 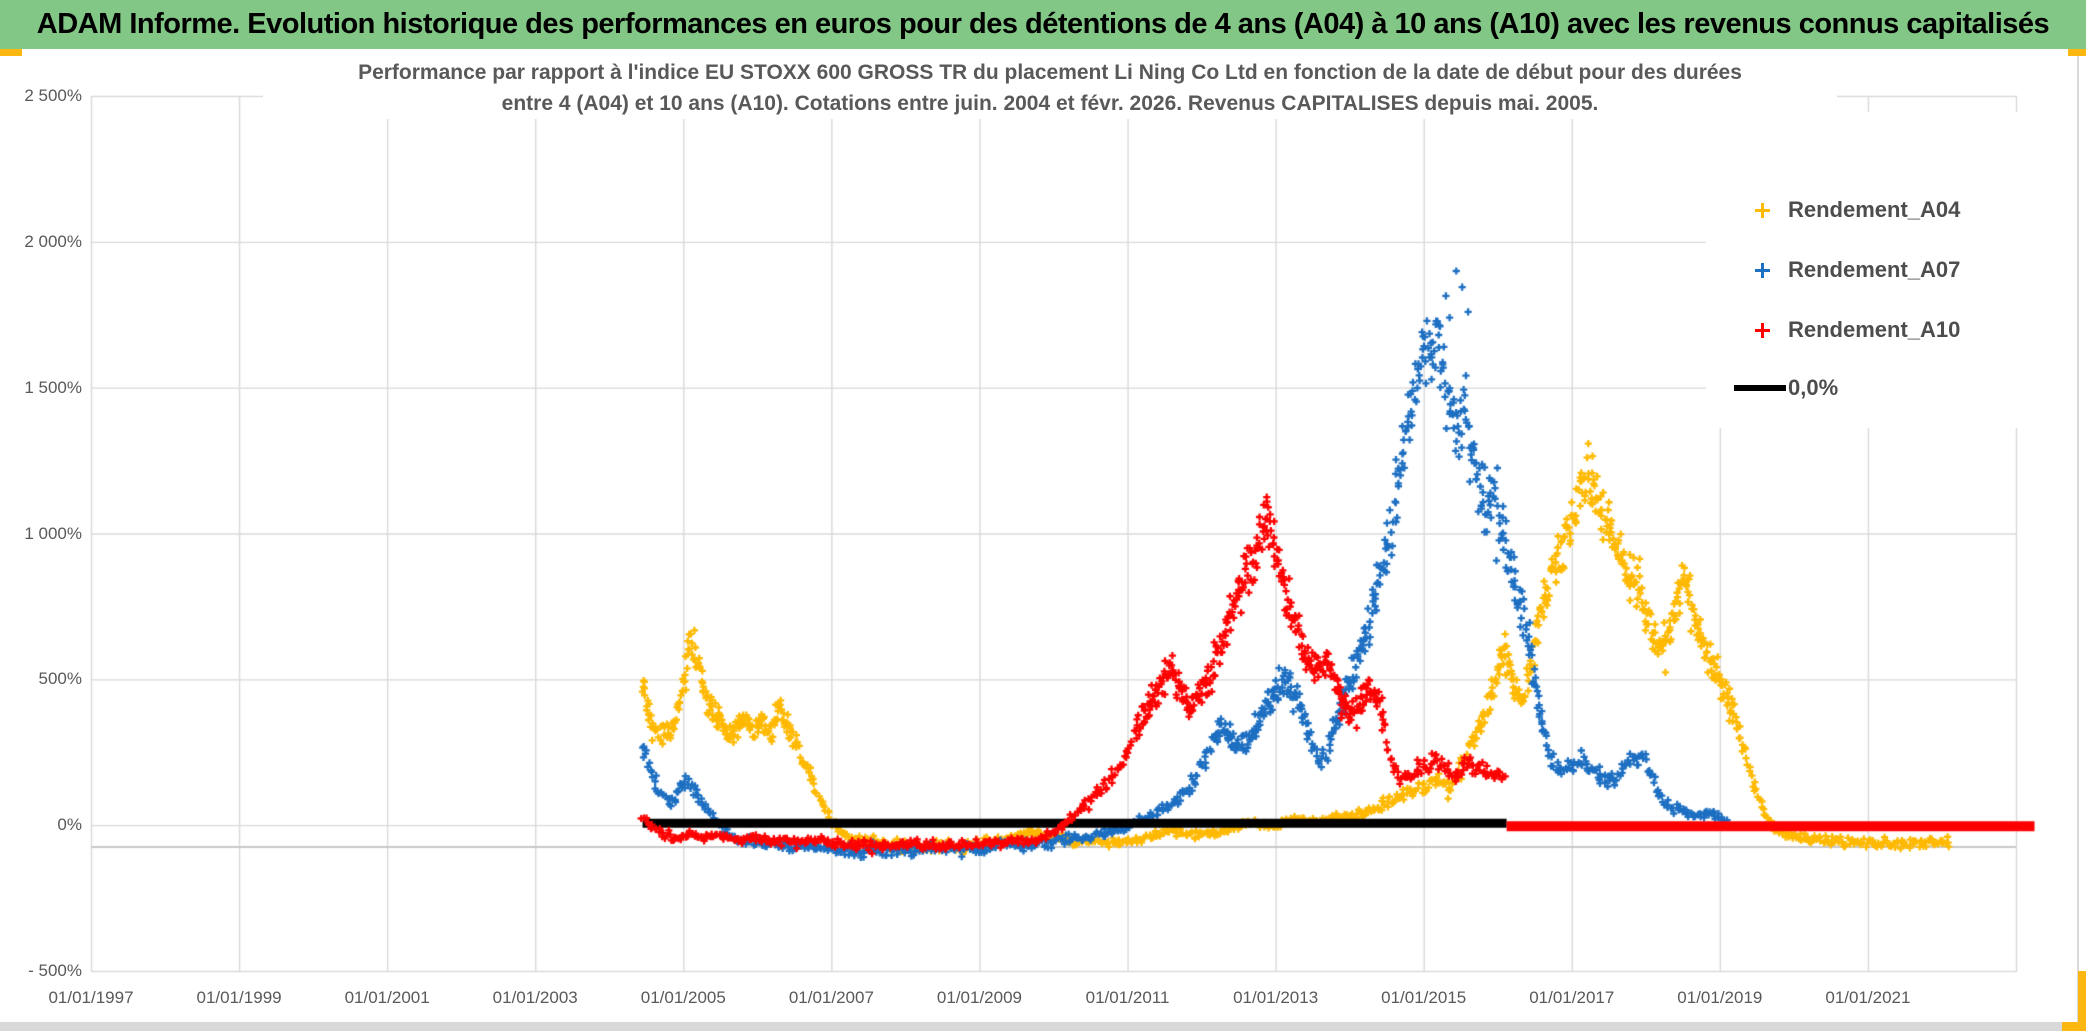 I want to click on x-axis-tick-label: 01/01/2019, so click(x=1720, y=997).